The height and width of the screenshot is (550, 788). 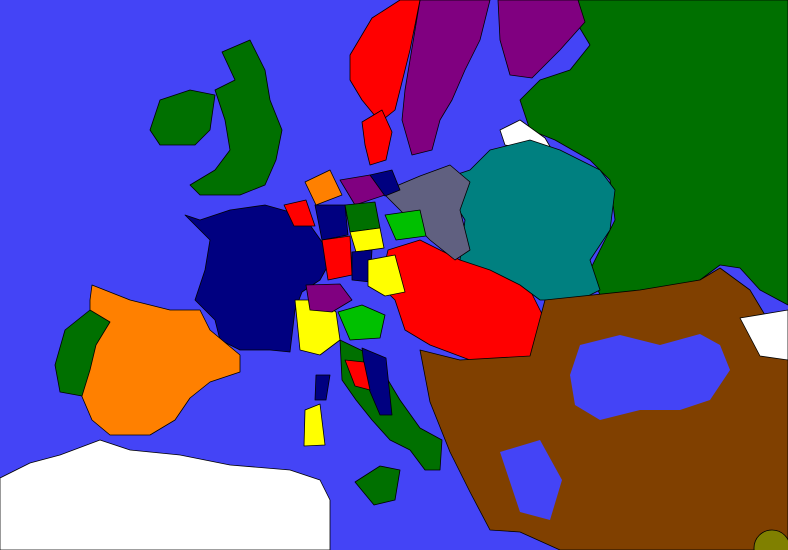 I want to click on rhineland-region, so click(x=331, y=222).